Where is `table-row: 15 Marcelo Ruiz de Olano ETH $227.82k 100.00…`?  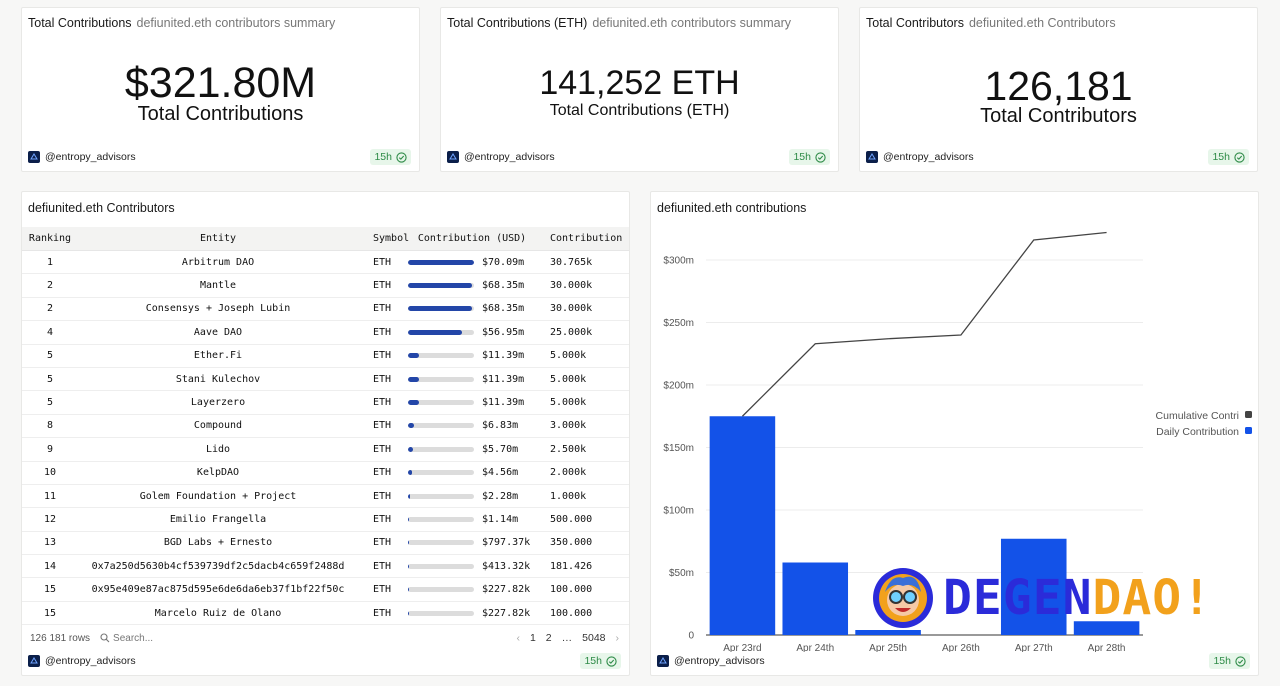 table-row: 15 Marcelo Ruiz de Olano ETH $227.82k 100.00… is located at coordinates (325, 614).